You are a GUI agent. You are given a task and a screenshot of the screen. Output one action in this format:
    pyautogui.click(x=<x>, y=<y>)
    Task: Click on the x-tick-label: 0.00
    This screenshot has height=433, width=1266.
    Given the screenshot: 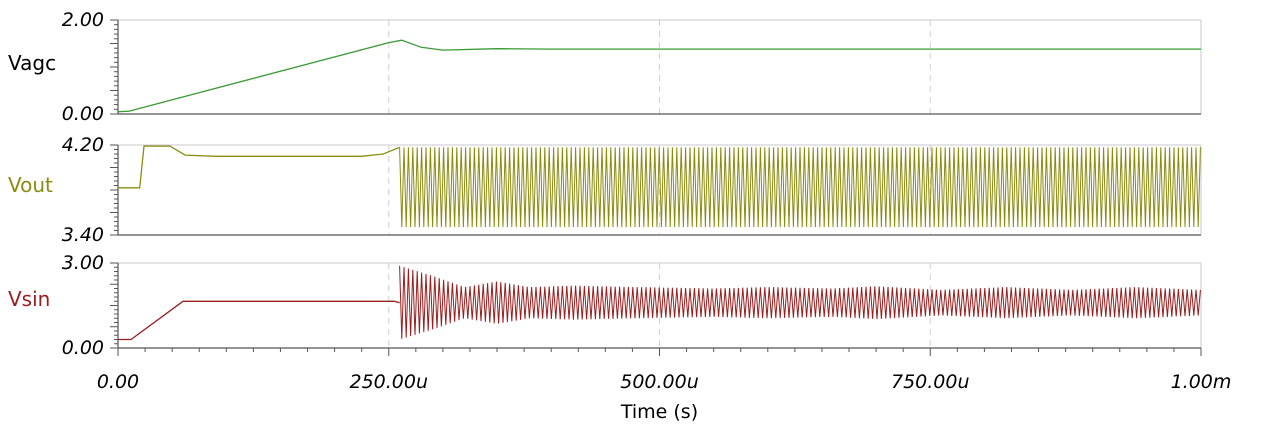 What is the action you would take?
    pyautogui.click(x=118, y=382)
    